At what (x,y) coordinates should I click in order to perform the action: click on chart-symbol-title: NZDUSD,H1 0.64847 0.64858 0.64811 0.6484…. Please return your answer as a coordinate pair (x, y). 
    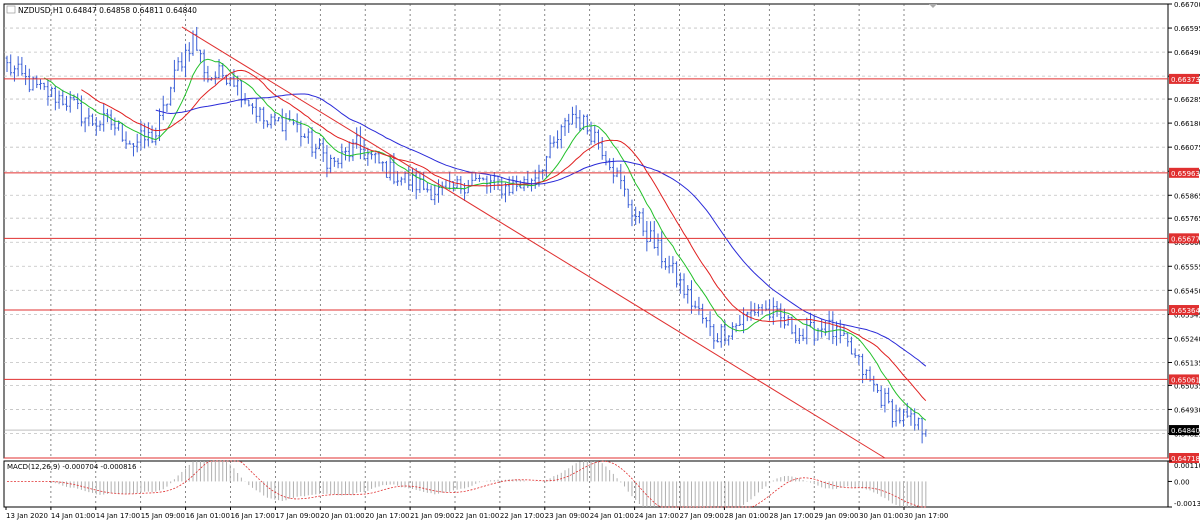
    Looking at the image, I should click on (107, 10).